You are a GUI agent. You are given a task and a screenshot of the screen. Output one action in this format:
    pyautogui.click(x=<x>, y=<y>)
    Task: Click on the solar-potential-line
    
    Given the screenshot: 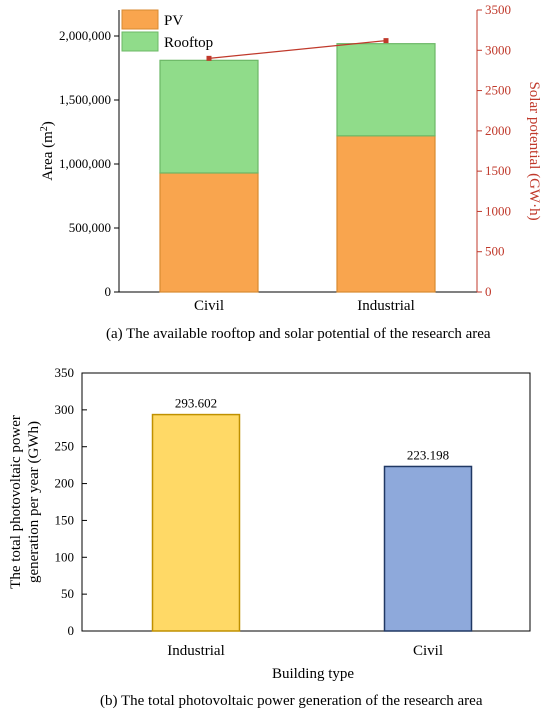 What is the action you would take?
    pyautogui.click(x=297, y=49)
    